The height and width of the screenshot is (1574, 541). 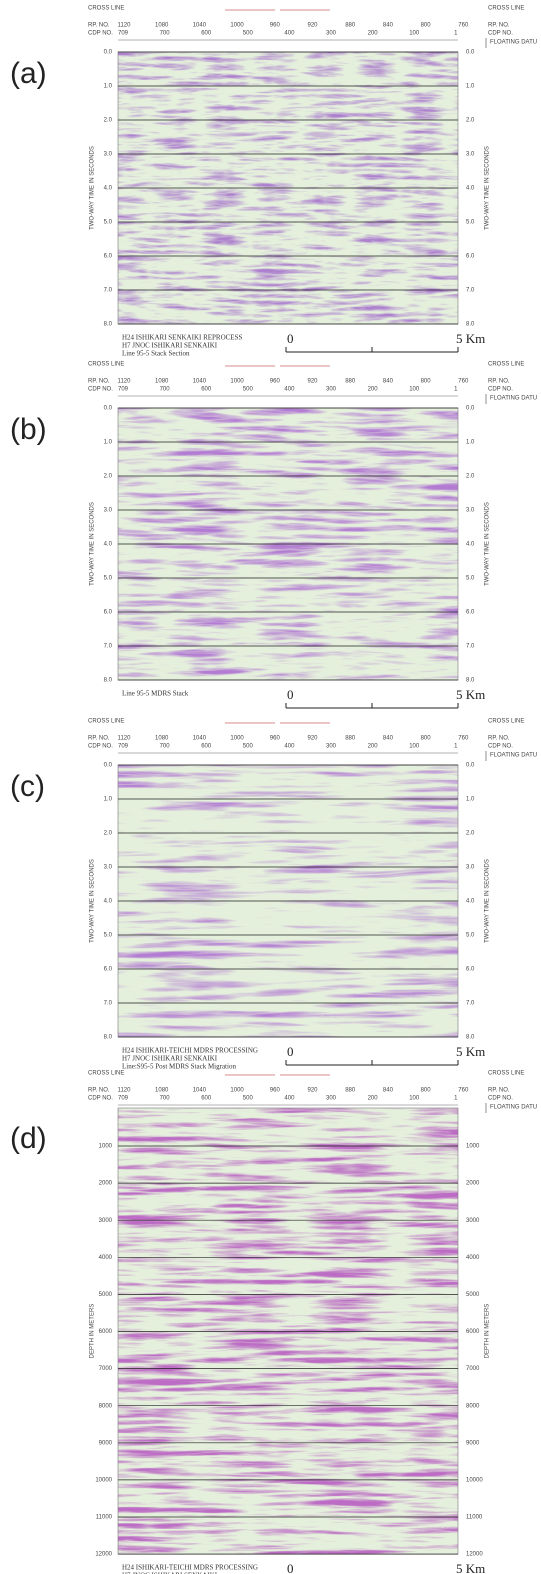 I want to click on y-tick-right: 3000, so click(x=473, y=1221).